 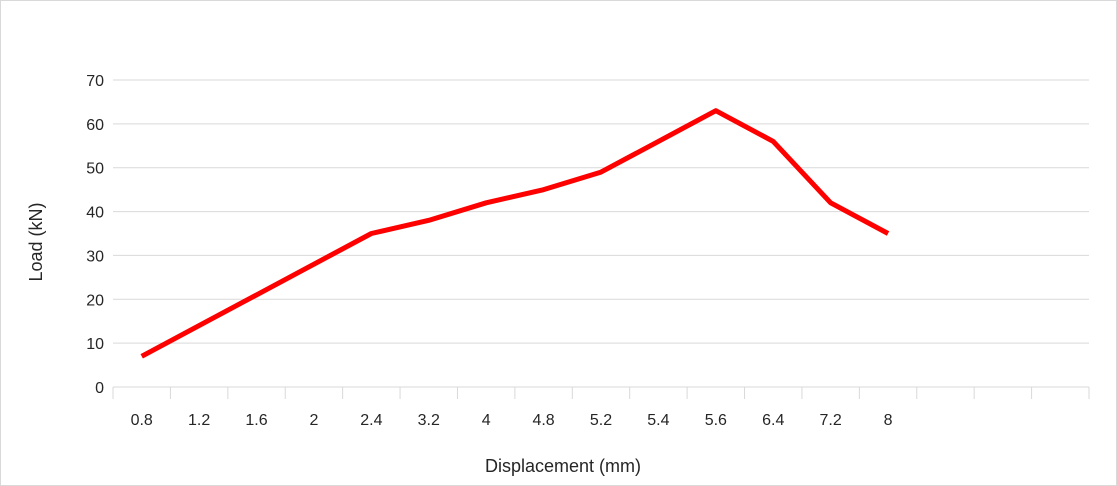 What do you see at coordinates (95, 256) in the screenshot?
I see `y-tick-label: 30` at bounding box center [95, 256].